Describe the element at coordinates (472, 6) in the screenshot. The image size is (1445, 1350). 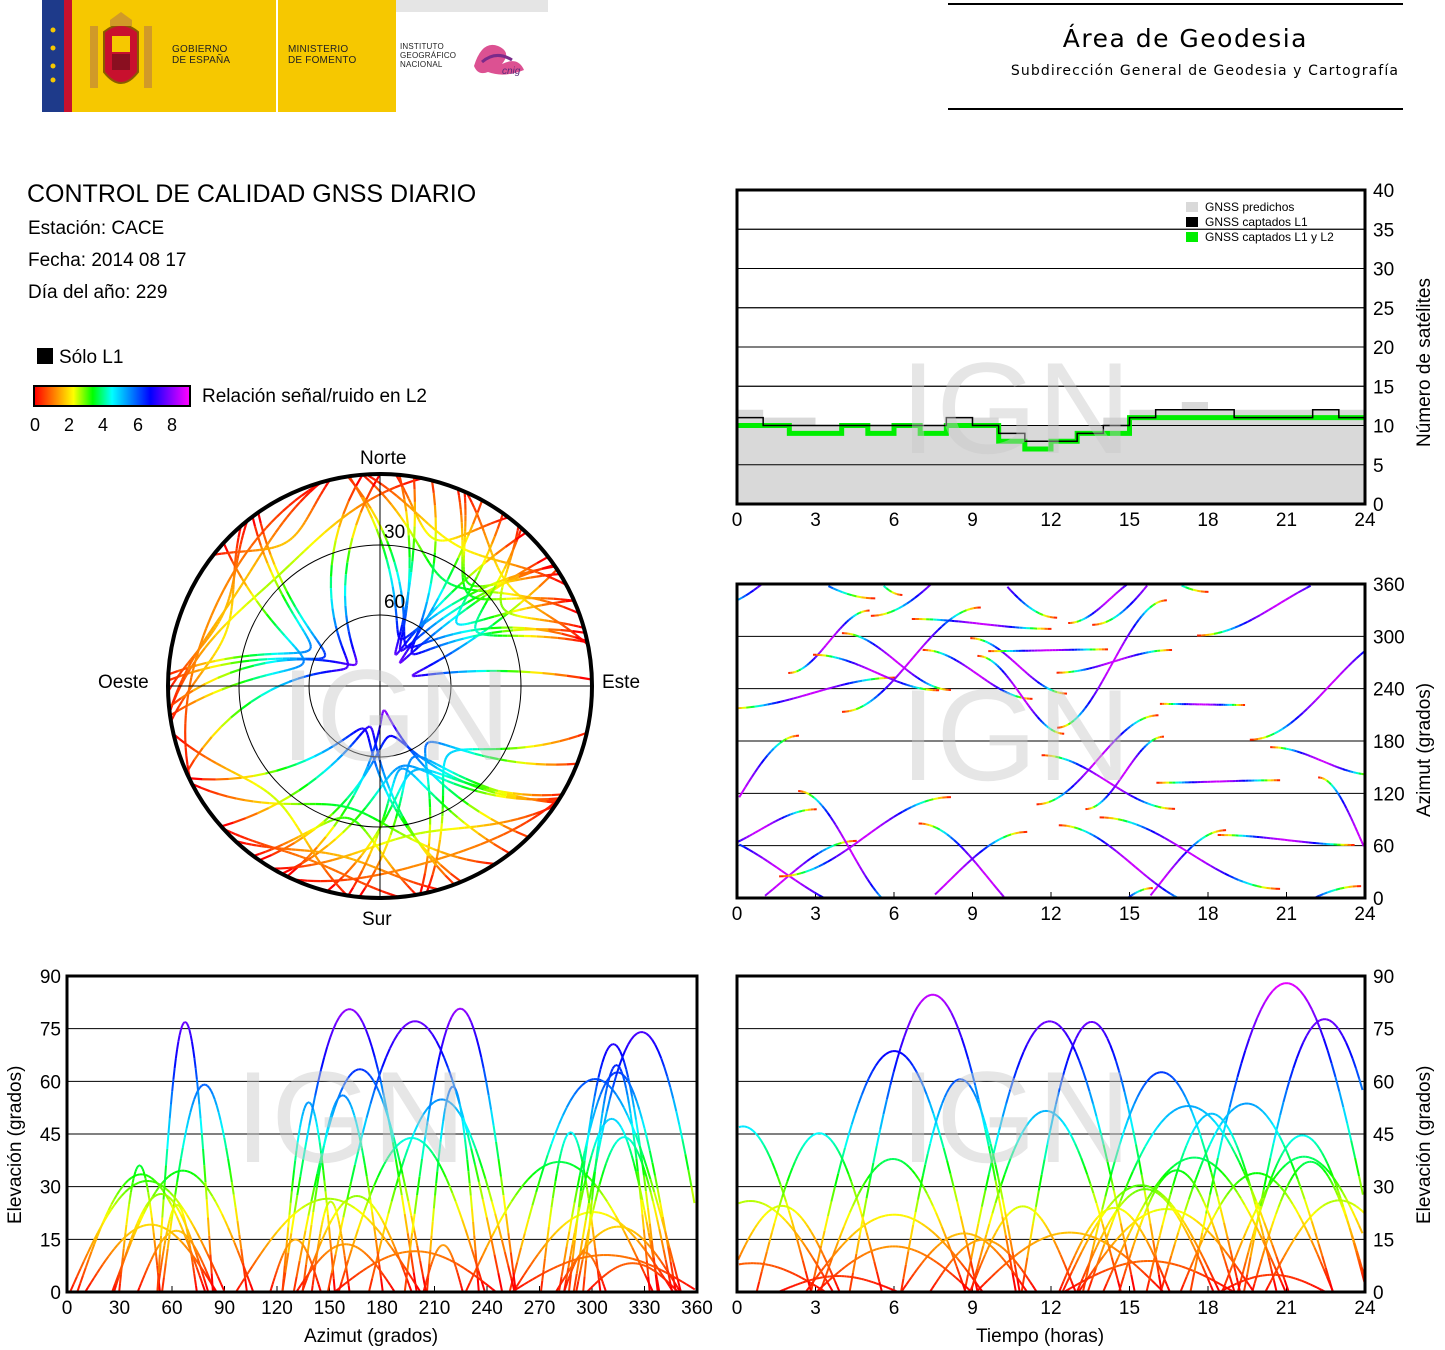
I see `ign-grey-bar` at that location.